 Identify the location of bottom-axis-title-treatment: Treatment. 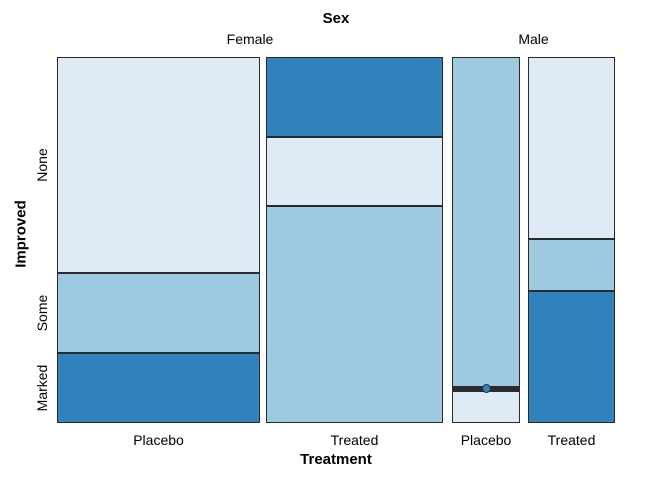
(336, 459).